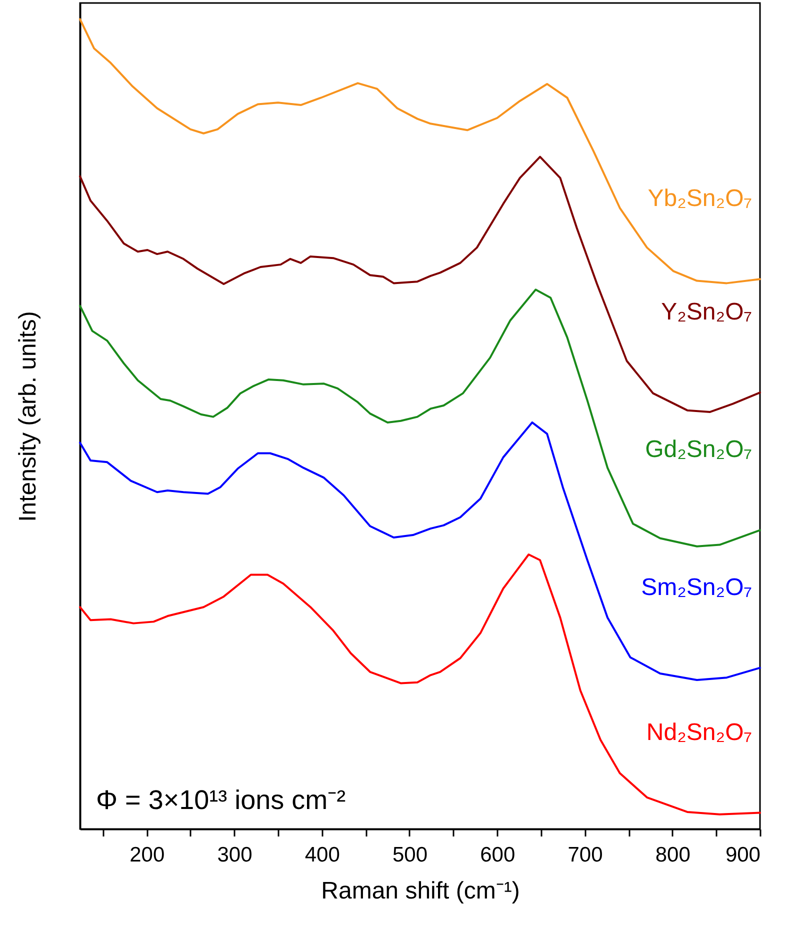 The width and height of the screenshot is (787, 934). I want to click on series-label: Nd₂Sn₂O₇, so click(699, 732).